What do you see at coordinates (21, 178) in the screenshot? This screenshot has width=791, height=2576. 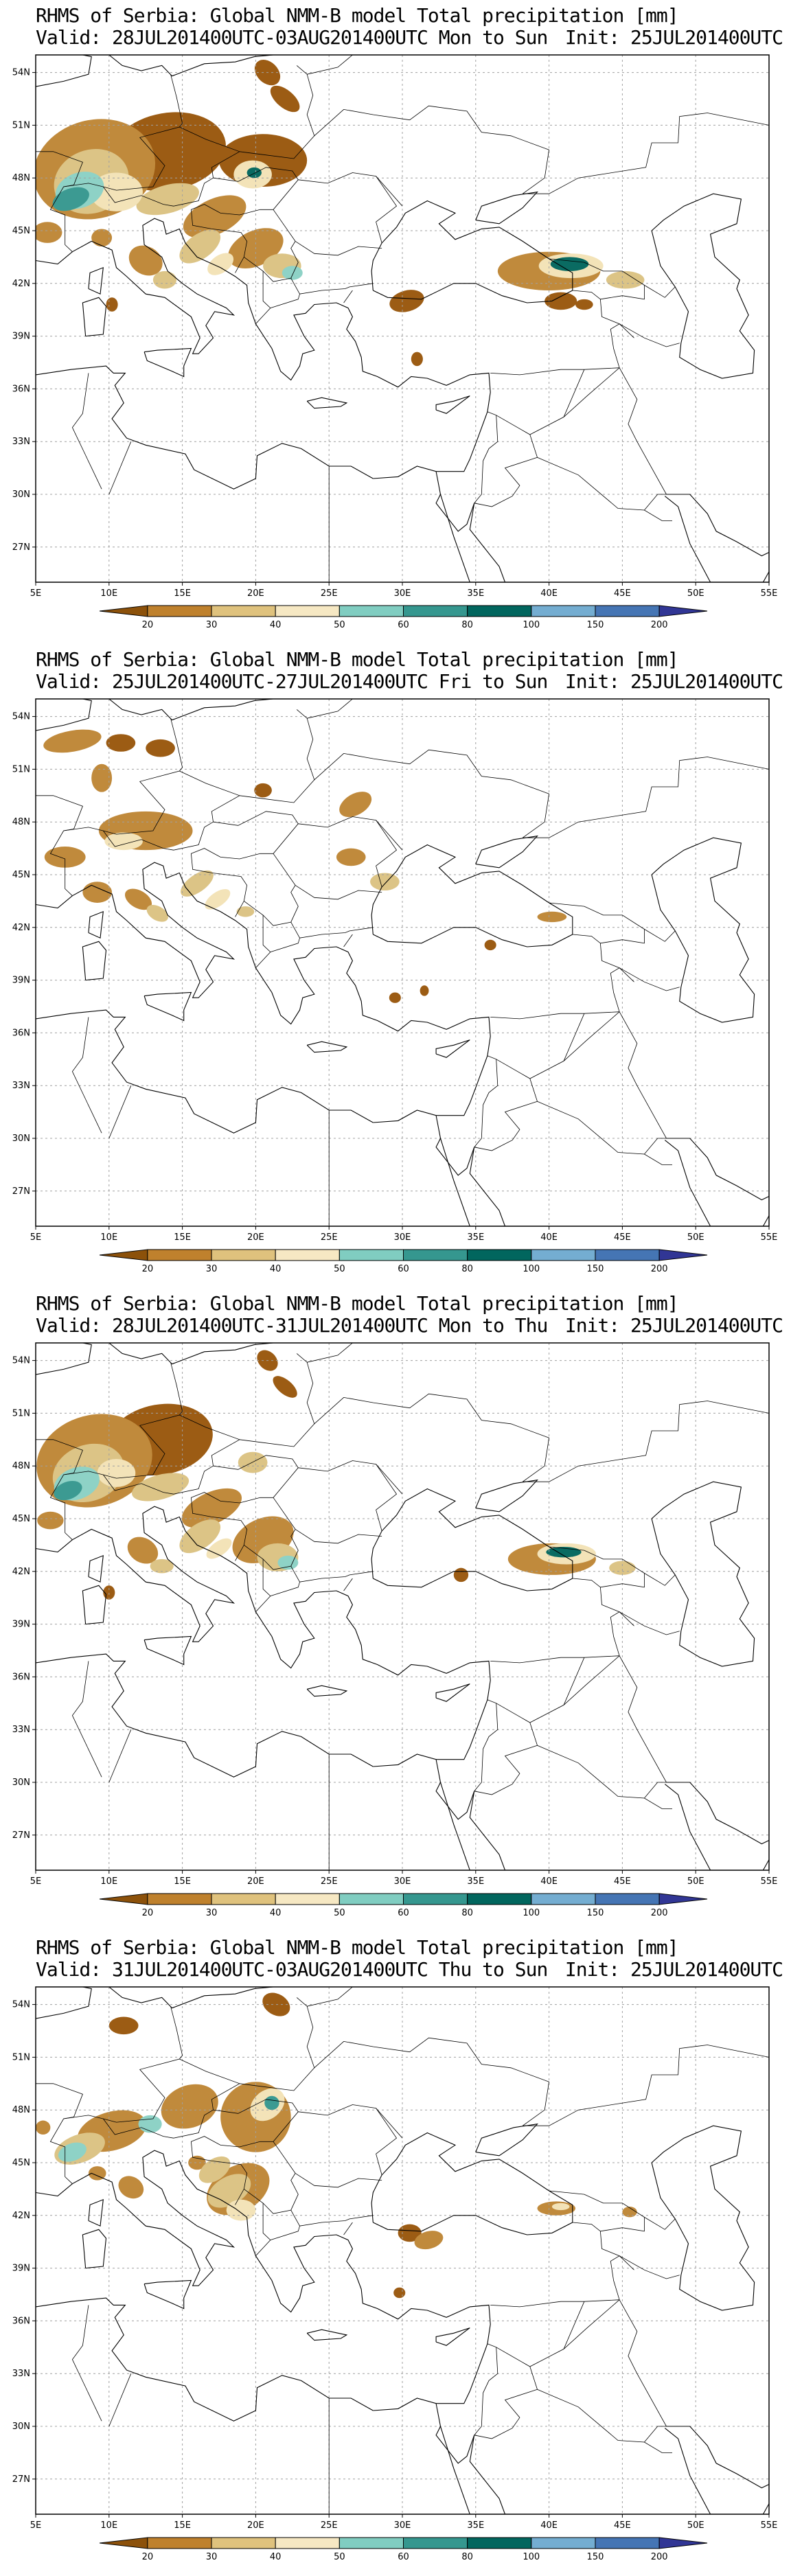 I see `latitude-tick-label: 48N` at bounding box center [21, 178].